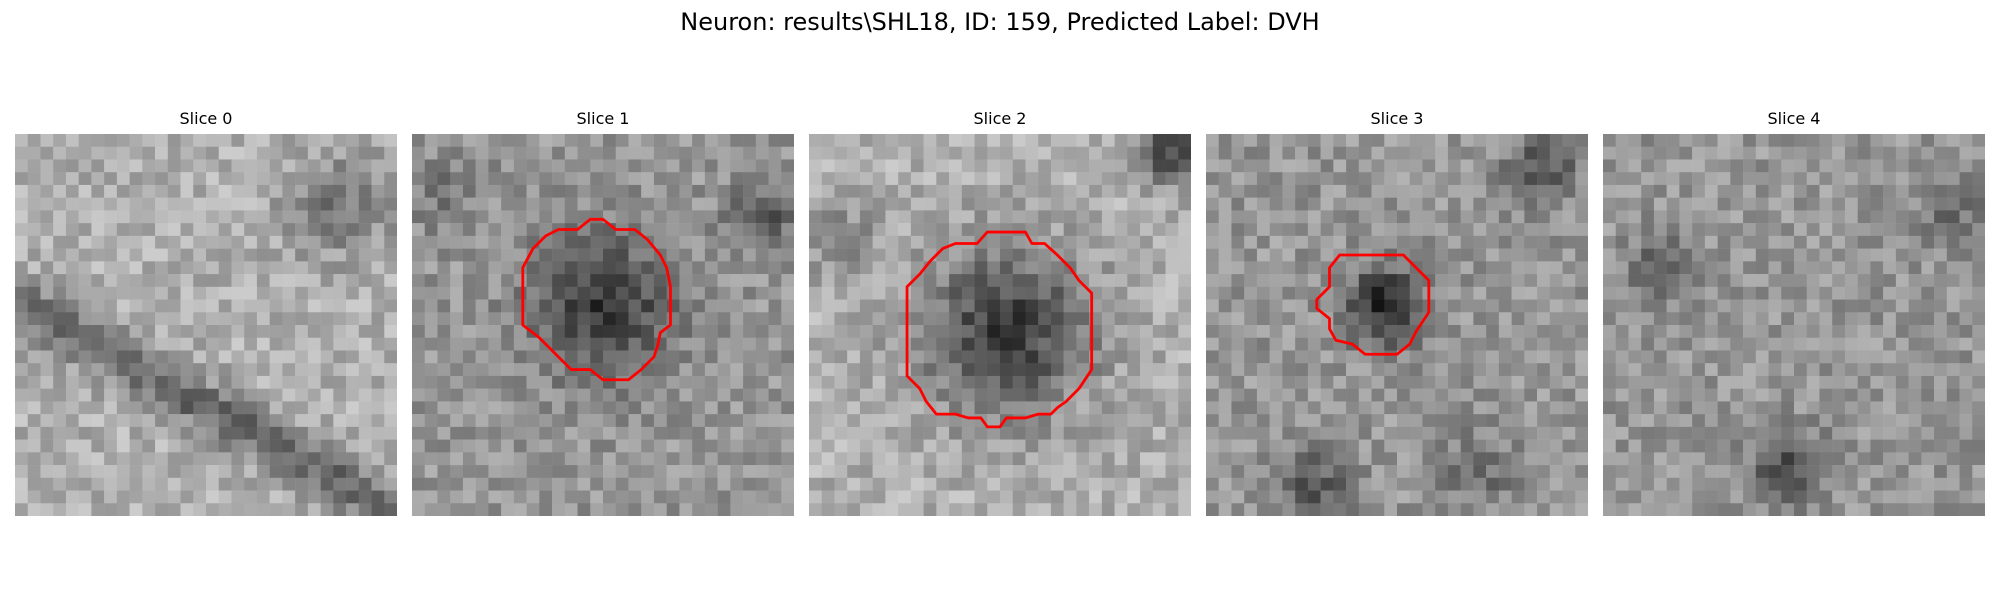  I want to click on slice-panel-1: Slice 1, so click(603, 314).